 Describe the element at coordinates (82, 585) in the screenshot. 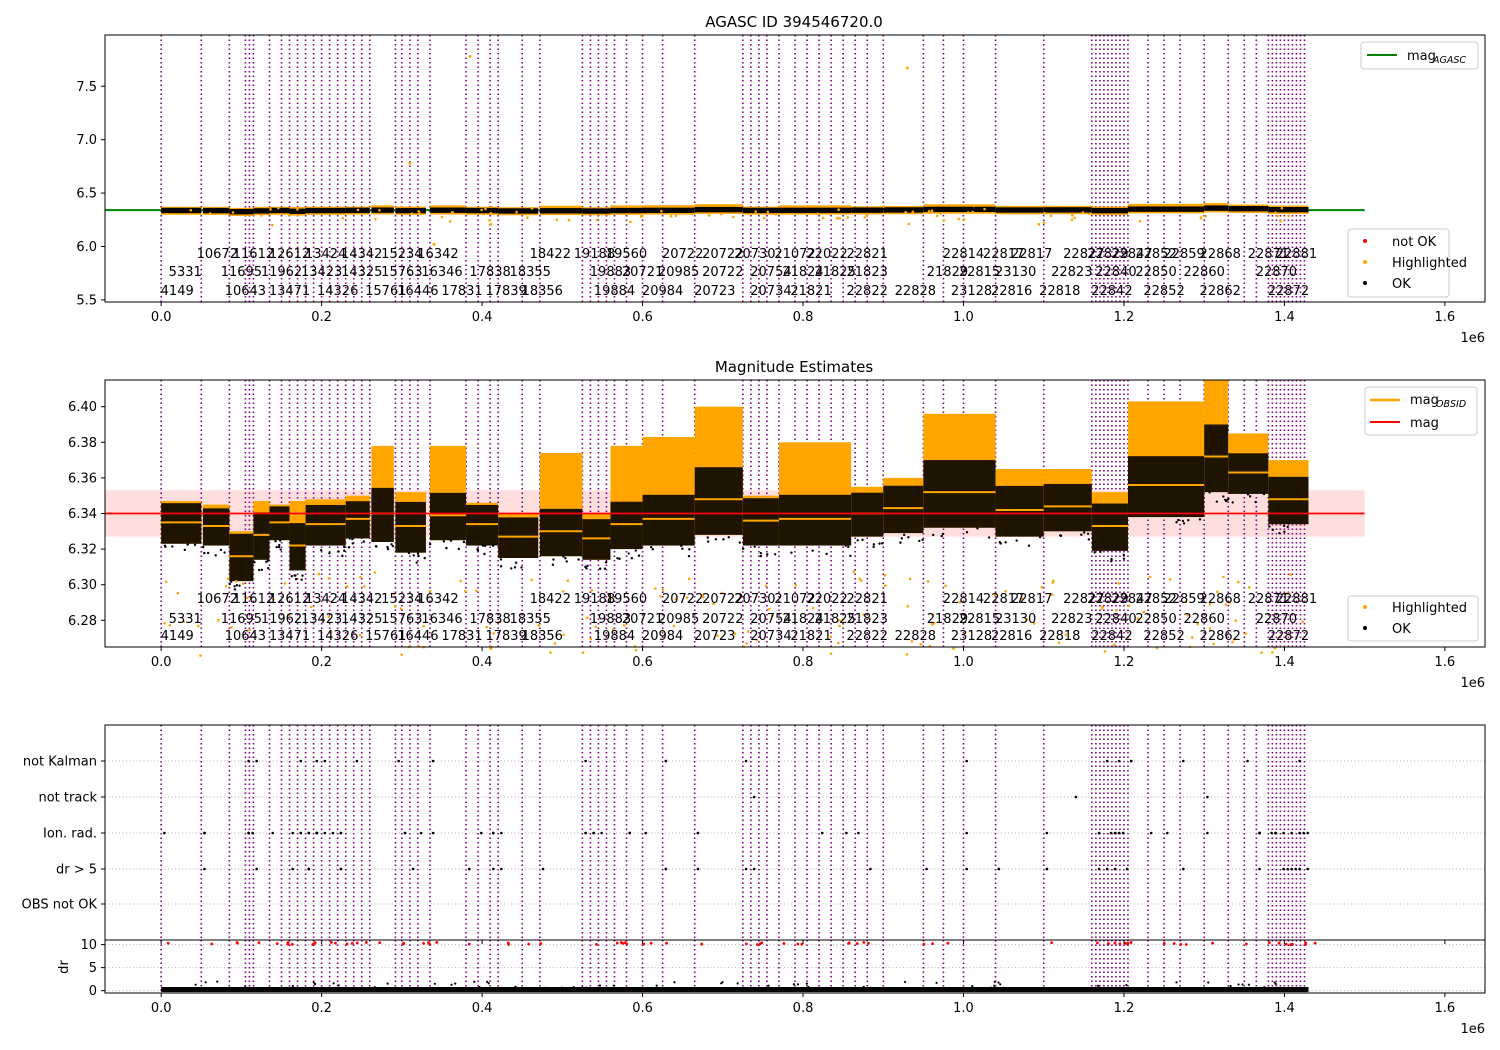

I see `mid-ytick-label: 6.30` at that location.